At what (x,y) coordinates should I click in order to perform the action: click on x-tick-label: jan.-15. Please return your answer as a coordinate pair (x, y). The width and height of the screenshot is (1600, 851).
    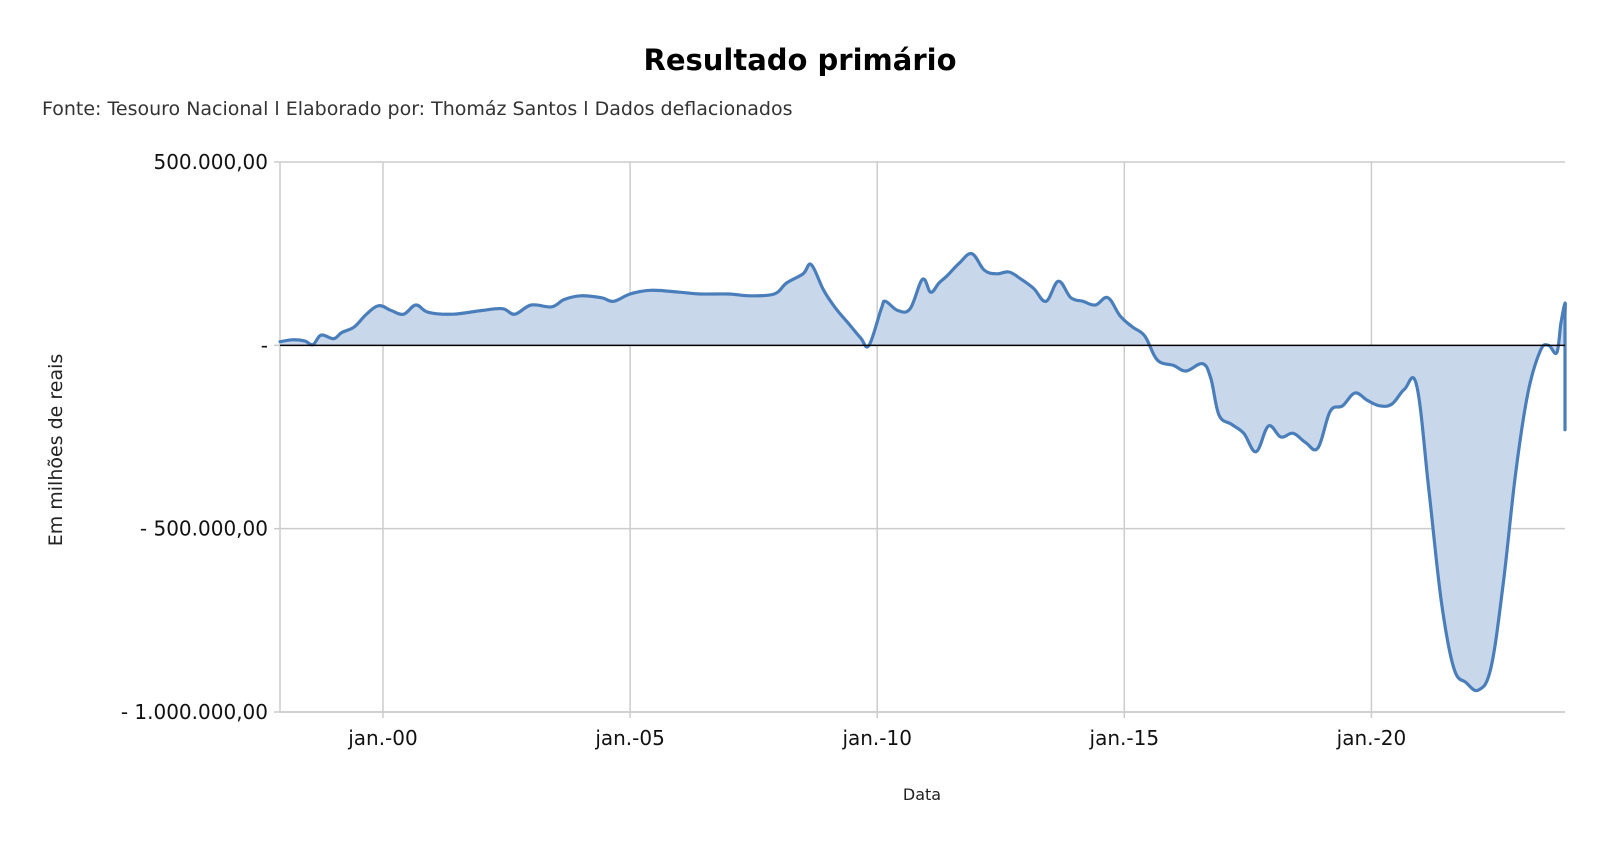
    Looking at the image, I should click on (1124, 738).